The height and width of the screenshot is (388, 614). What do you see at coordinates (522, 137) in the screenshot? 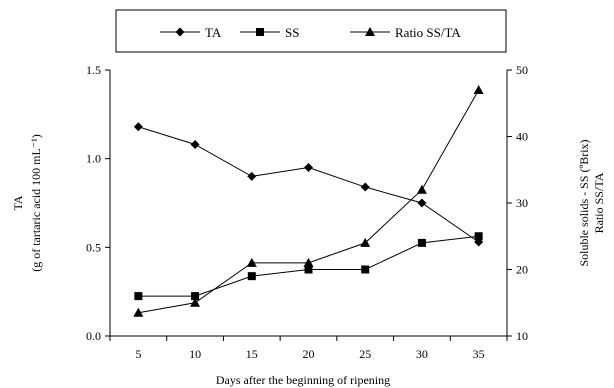
I see `right-tick-label: 40` at bounding box center [522, 137].